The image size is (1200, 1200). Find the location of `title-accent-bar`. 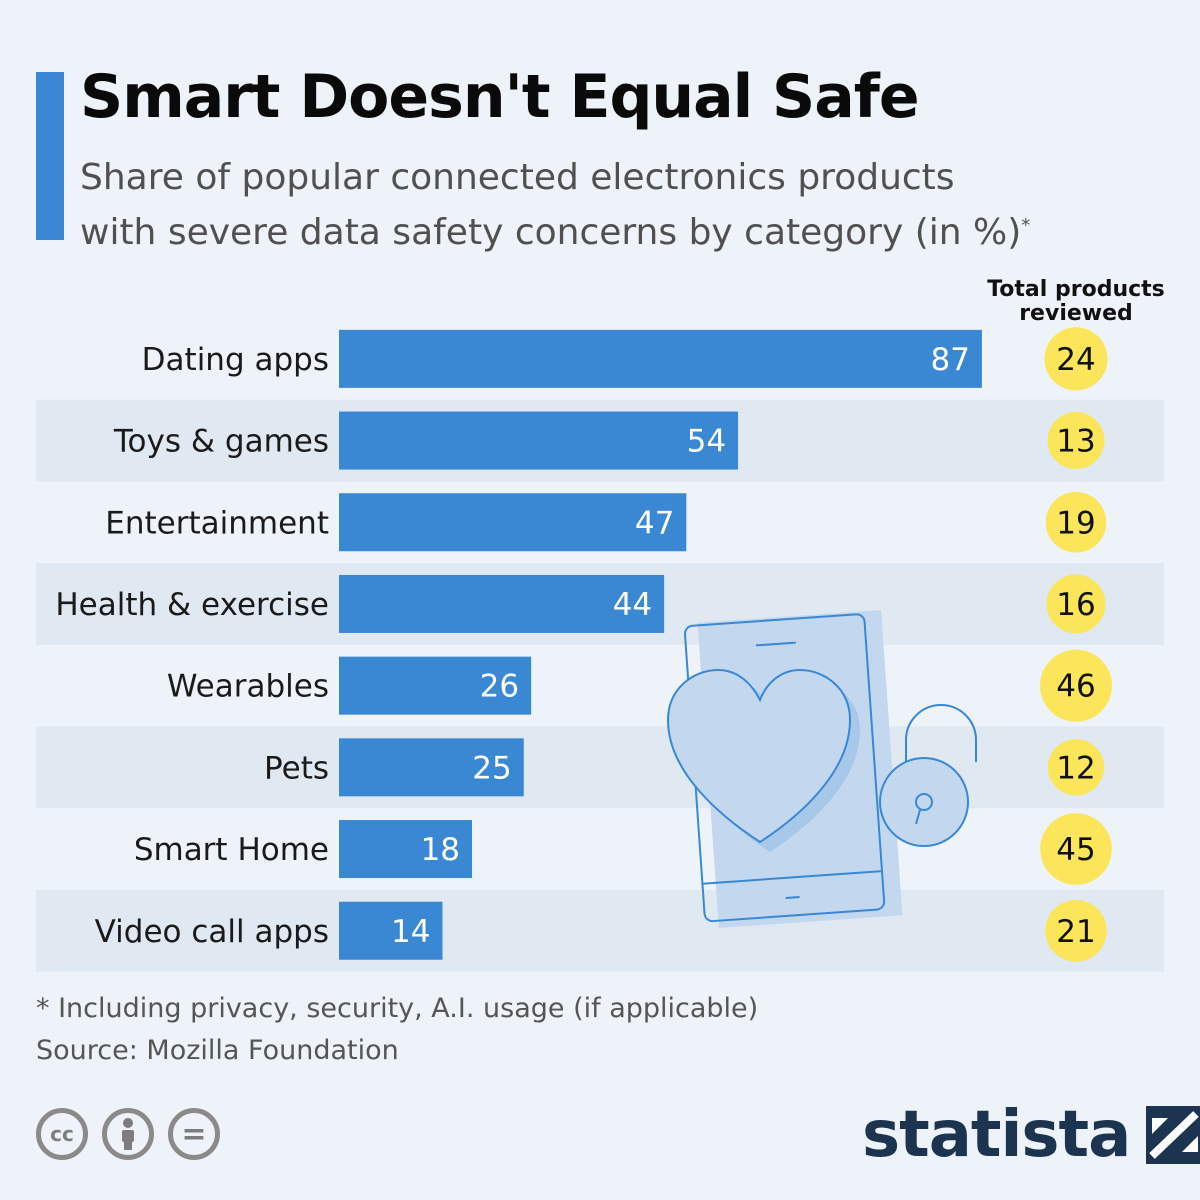

title-accent-bar is located at coordinates (50, 156).